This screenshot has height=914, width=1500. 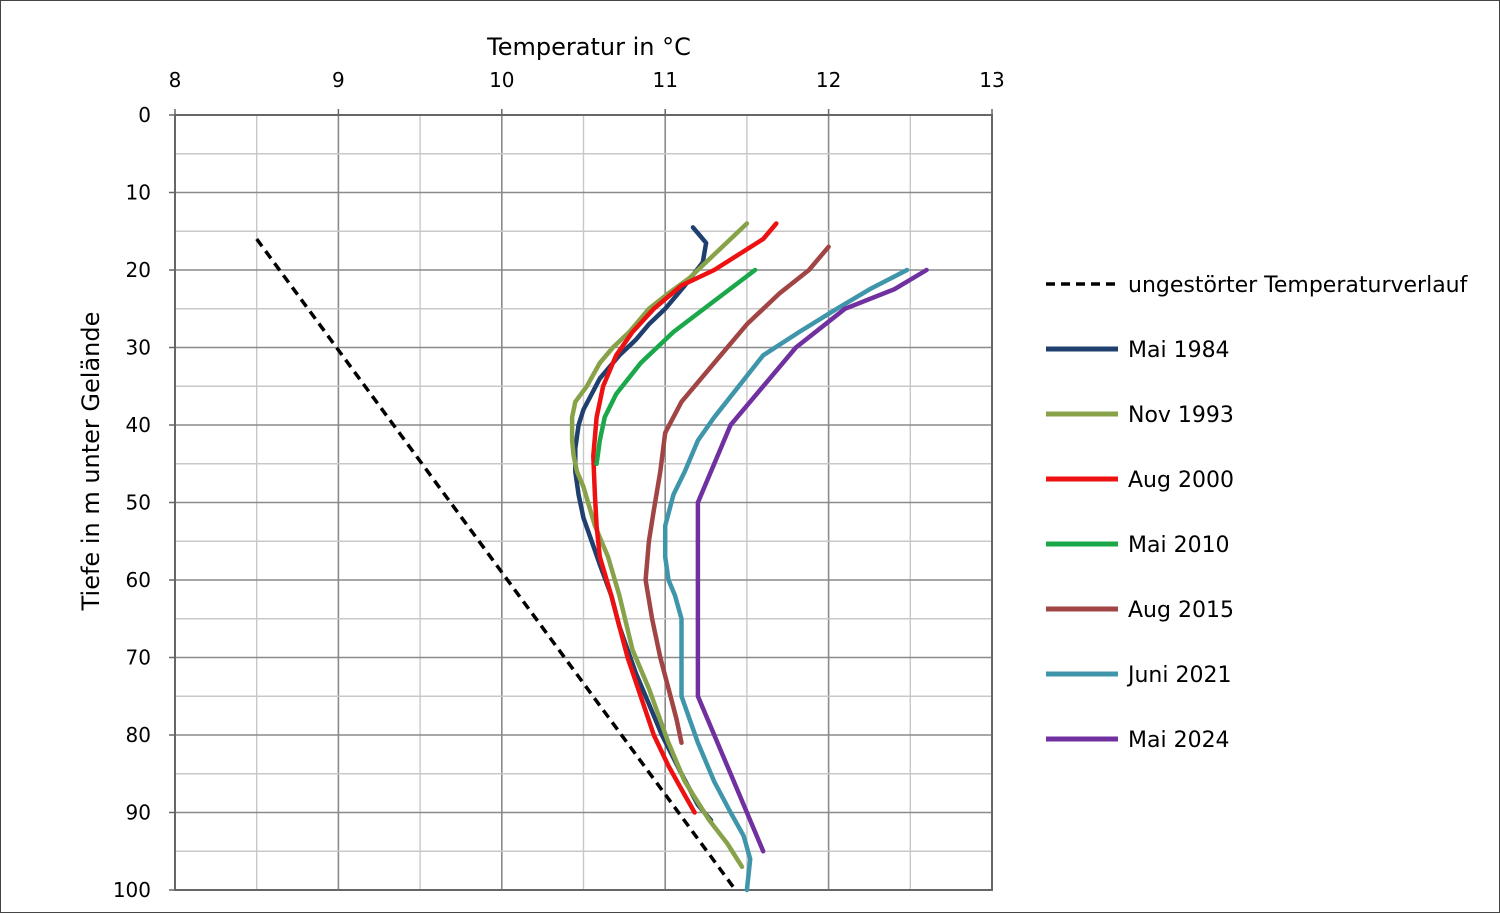 What do you see at coordinates (587, 91) in the screenshot?
I see `x-tick-labels: 8 9 10 11 12 13` at bounding box center [587, 91].